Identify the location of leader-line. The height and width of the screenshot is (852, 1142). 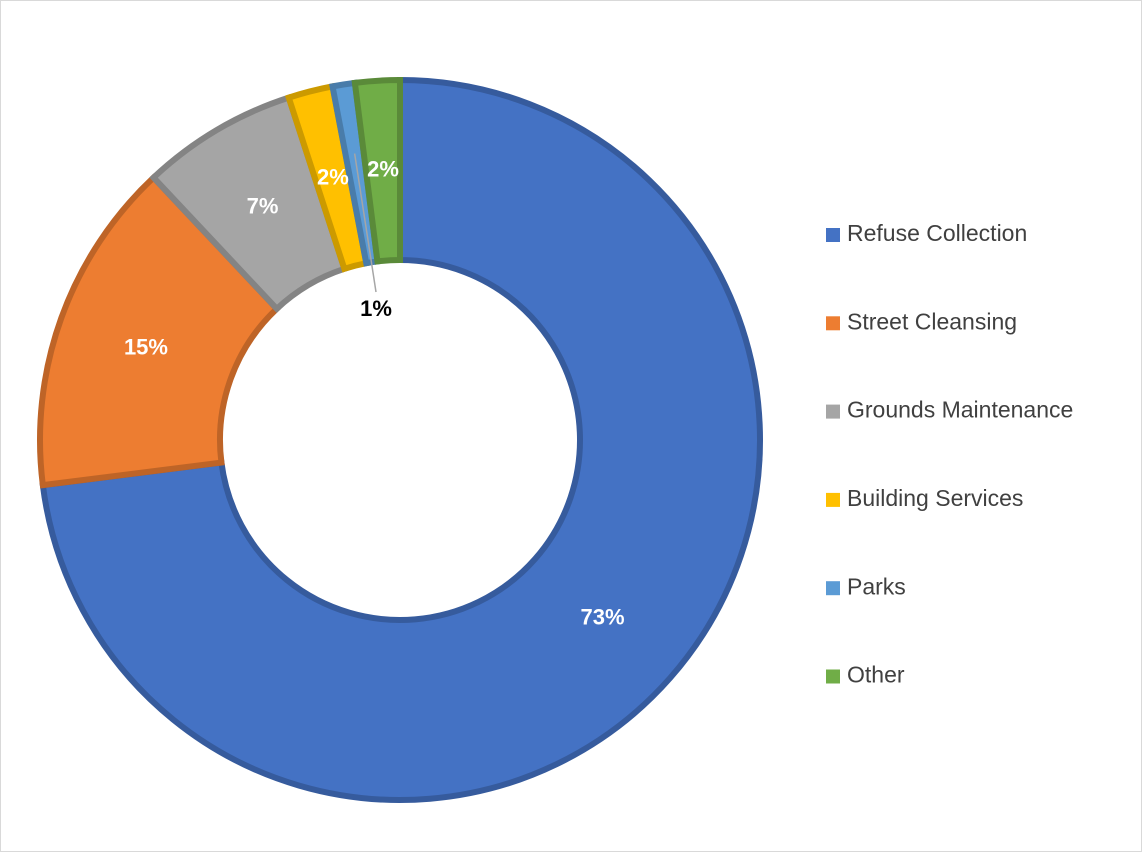
(365, 223).